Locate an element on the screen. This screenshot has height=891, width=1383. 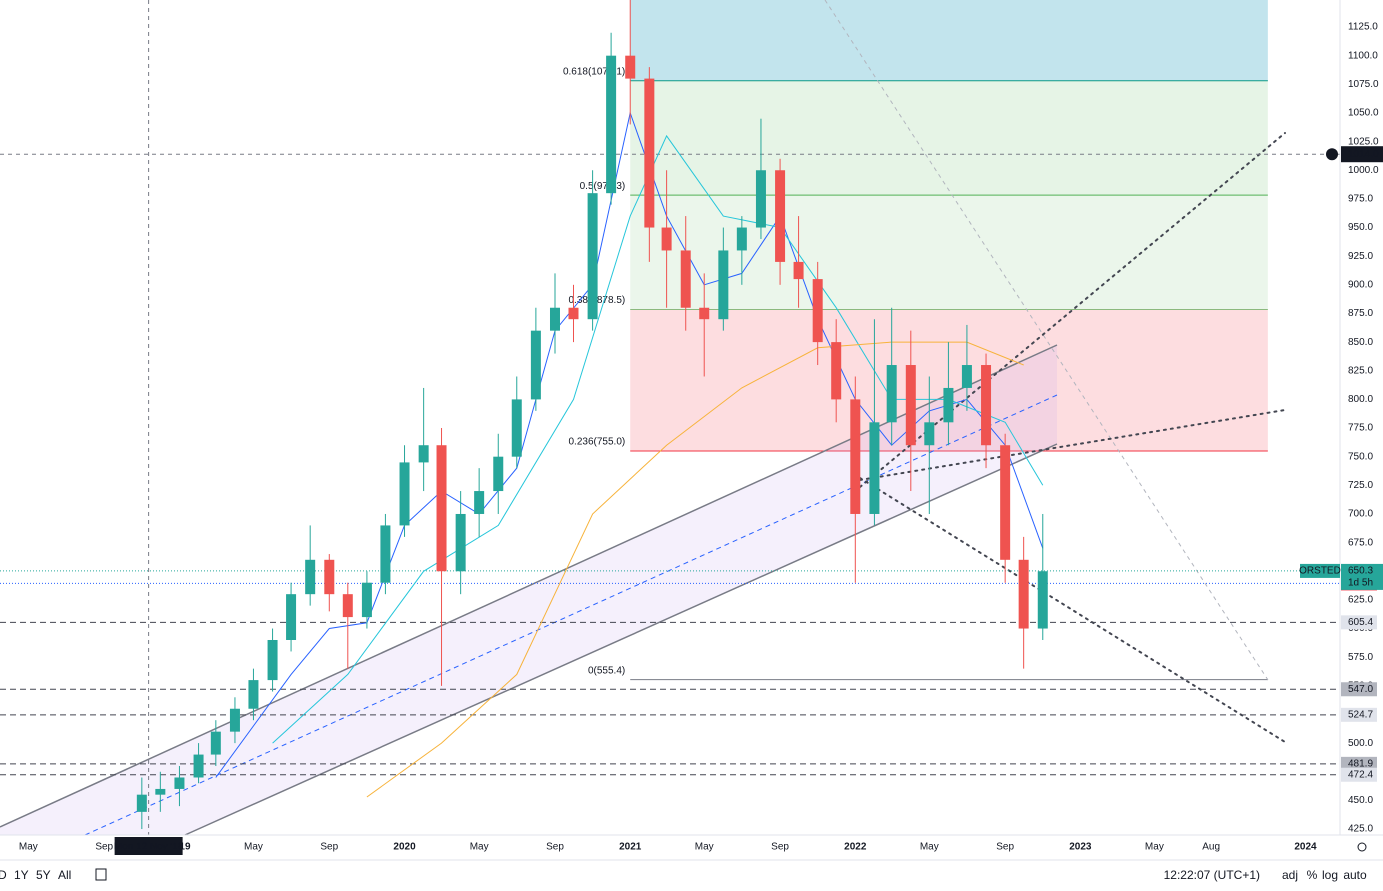
price-label: 481.9 is located at coordinates (1360, 763).